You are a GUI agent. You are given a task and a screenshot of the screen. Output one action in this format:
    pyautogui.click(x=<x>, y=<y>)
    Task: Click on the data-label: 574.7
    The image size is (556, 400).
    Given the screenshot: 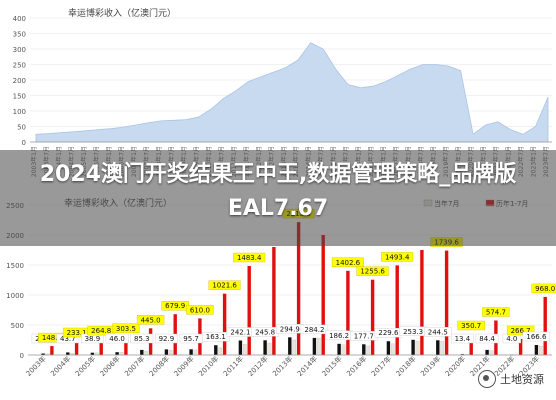 What is the action you would take?
    pyautogui.click(x=496, y=313)
    